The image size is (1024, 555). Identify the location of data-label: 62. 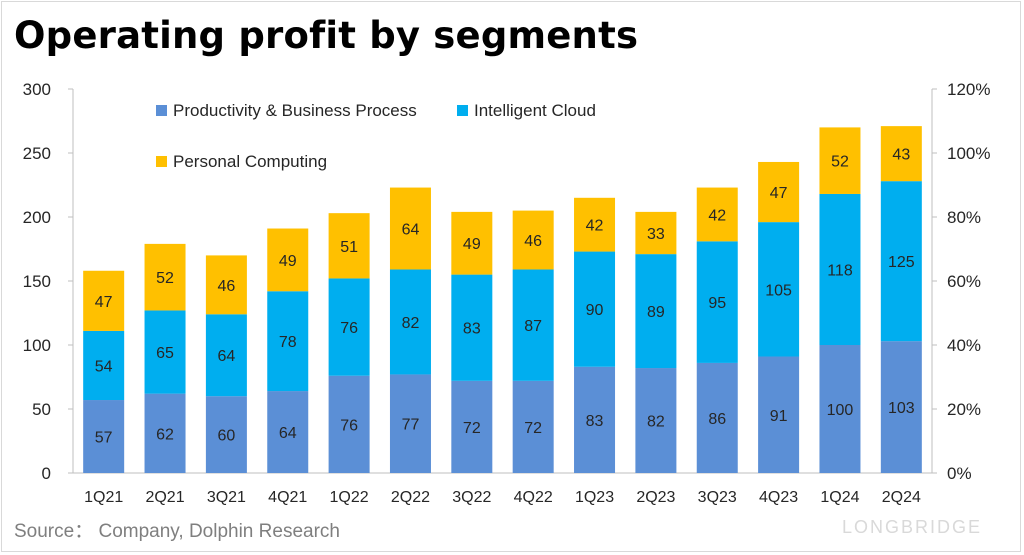
(165, 434).